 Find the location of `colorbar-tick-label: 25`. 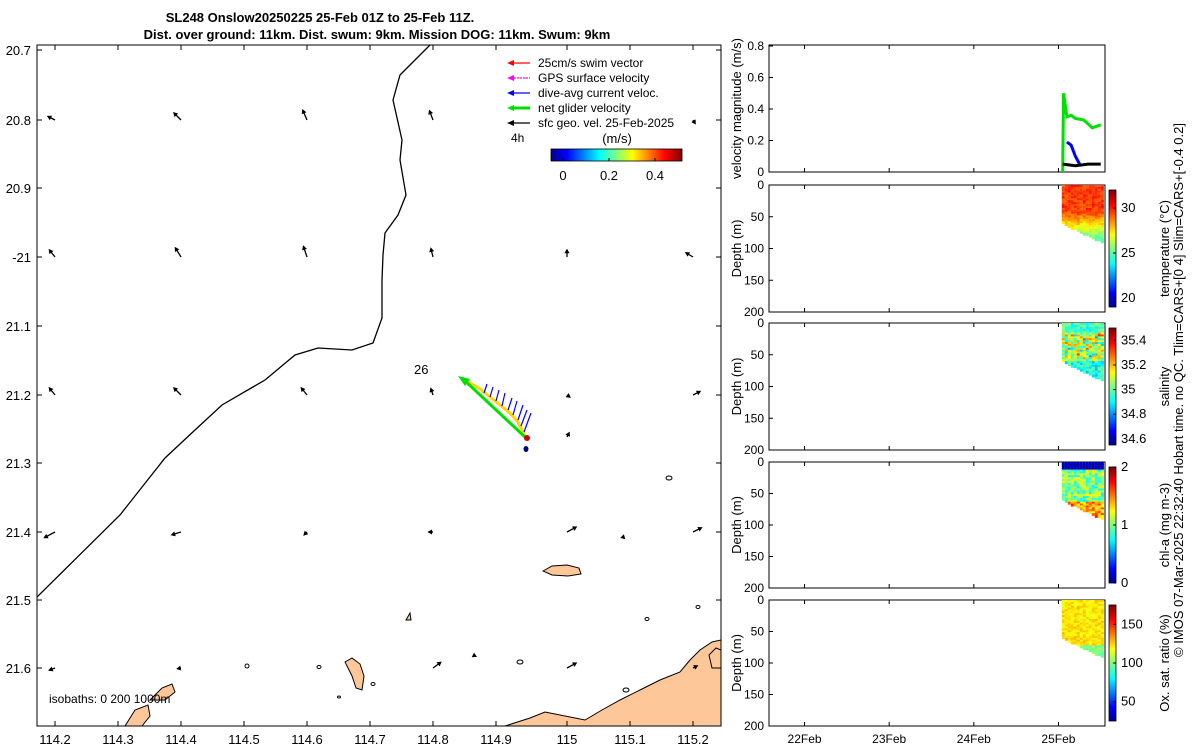

colorbar-tick-label: 25 is located at coordinates (1128, 252).